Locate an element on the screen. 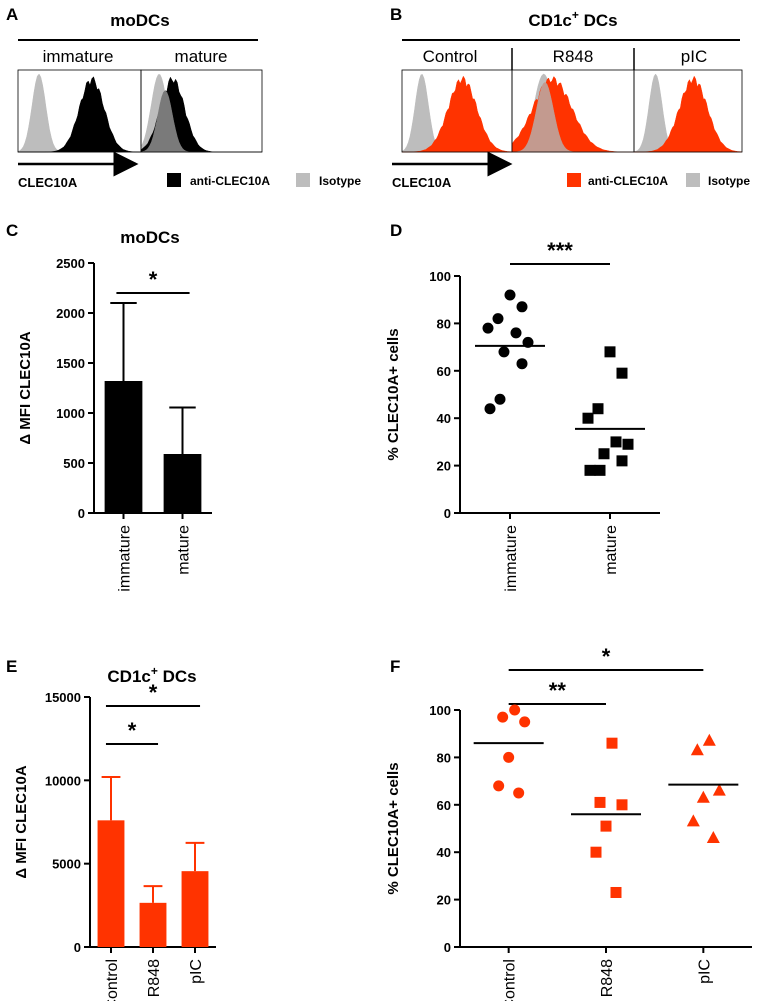  chart-c-title: moDCs is located at coordinates (150, 237).